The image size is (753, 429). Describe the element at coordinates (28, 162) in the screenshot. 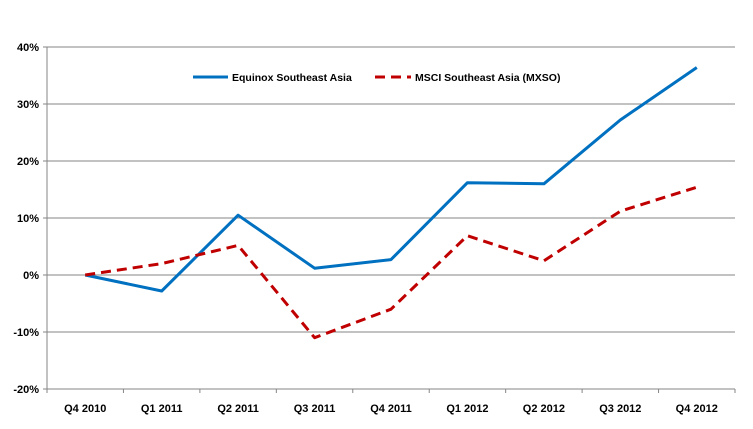

I see `y-tick-label: 20%` at that location.